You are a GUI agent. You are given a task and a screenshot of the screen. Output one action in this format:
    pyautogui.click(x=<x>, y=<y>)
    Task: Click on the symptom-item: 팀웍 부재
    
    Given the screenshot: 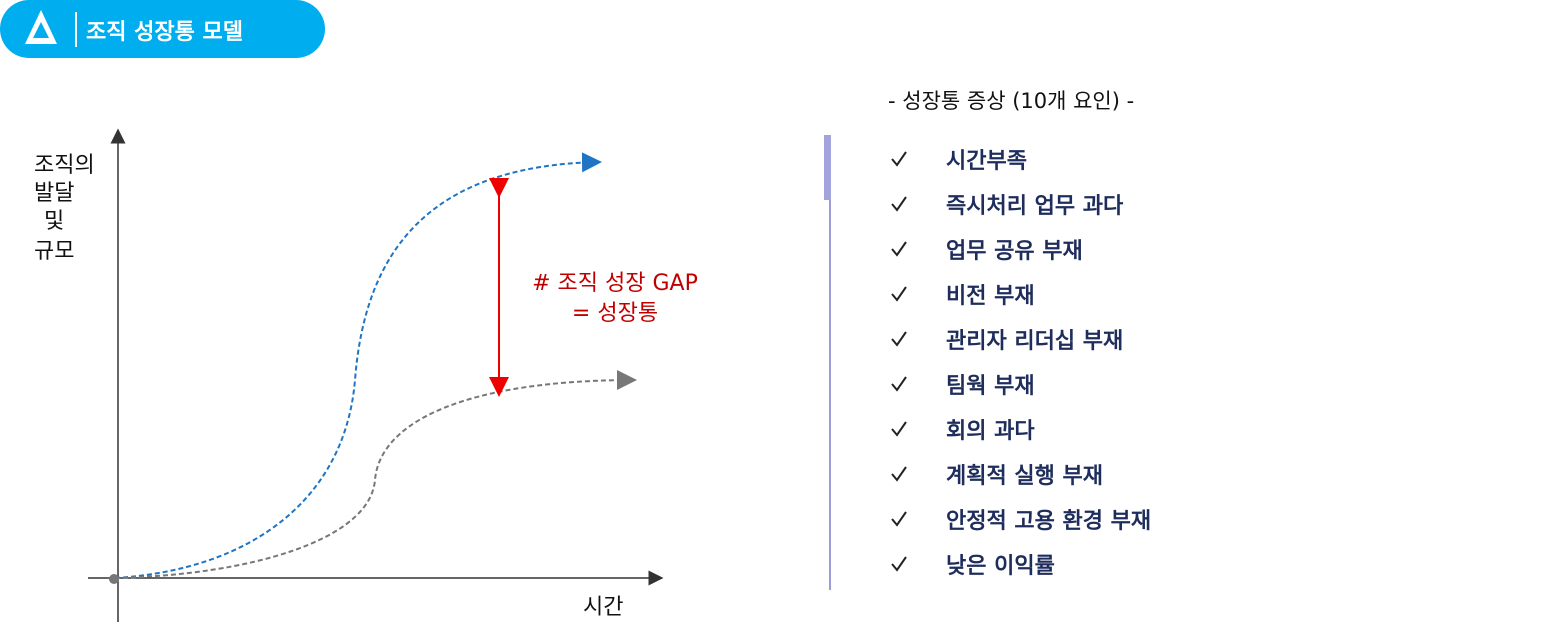 What is the action you would take?
    pyautogui.click(x=1020, y=383)
    